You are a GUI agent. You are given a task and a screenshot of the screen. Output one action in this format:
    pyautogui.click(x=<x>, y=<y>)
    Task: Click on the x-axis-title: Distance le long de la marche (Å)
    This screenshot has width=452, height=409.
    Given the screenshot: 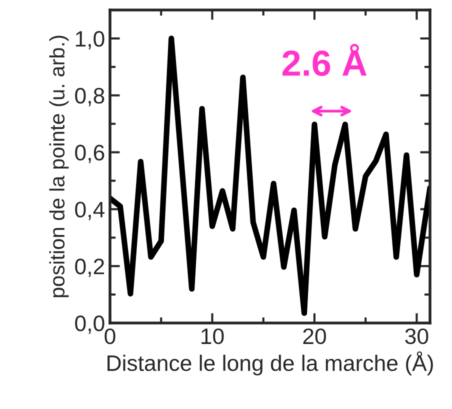 What is the action you would take?
    pyautogui.click(x=270, y=363)
    